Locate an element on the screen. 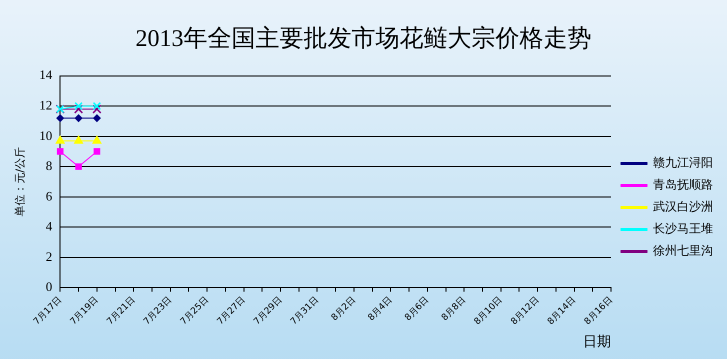  y-tick-label: 4 is located at coordinates (49, 226).